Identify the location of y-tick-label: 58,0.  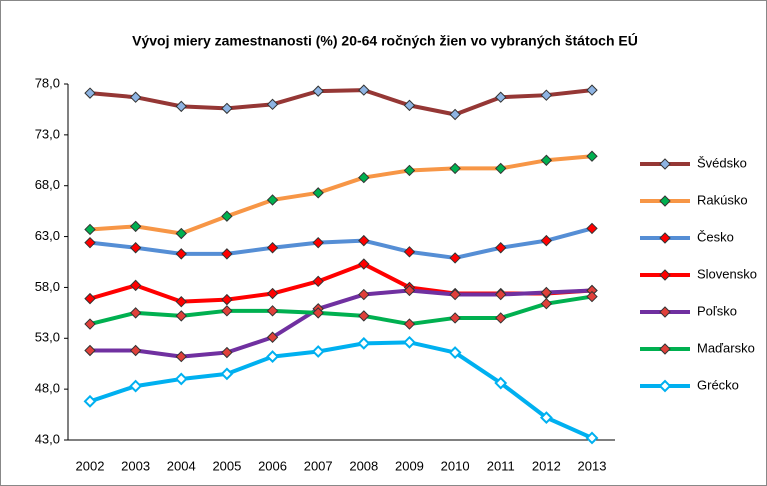
(47, 286).